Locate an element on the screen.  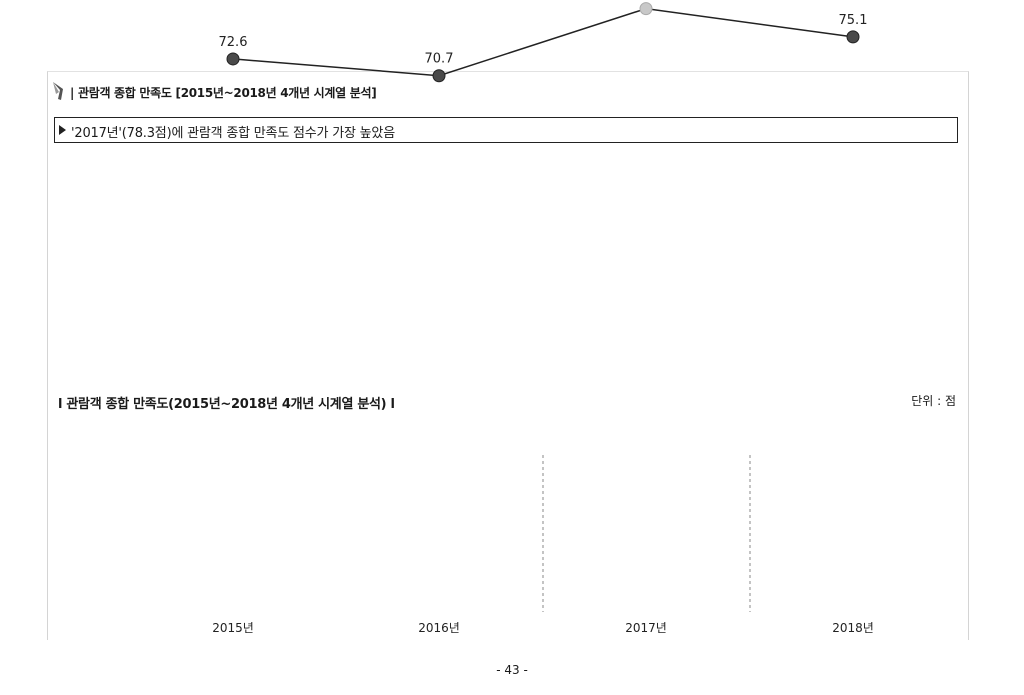
unit-label: 단위 : 점 is located at coordinates (933, 401).